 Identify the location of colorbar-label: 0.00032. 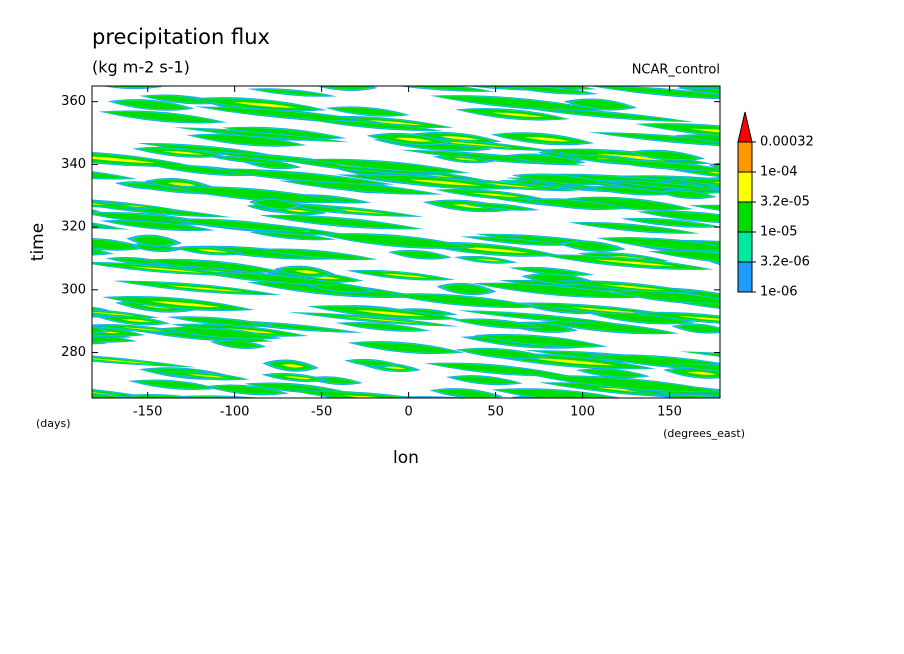
(787, 142).